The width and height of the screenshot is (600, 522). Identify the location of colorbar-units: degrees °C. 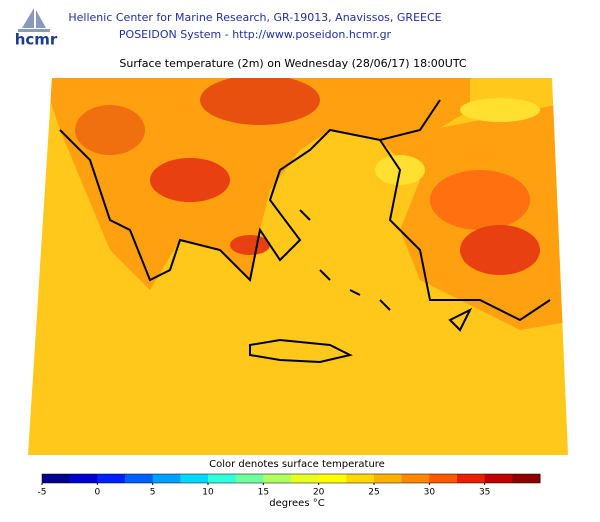
(296, 503).